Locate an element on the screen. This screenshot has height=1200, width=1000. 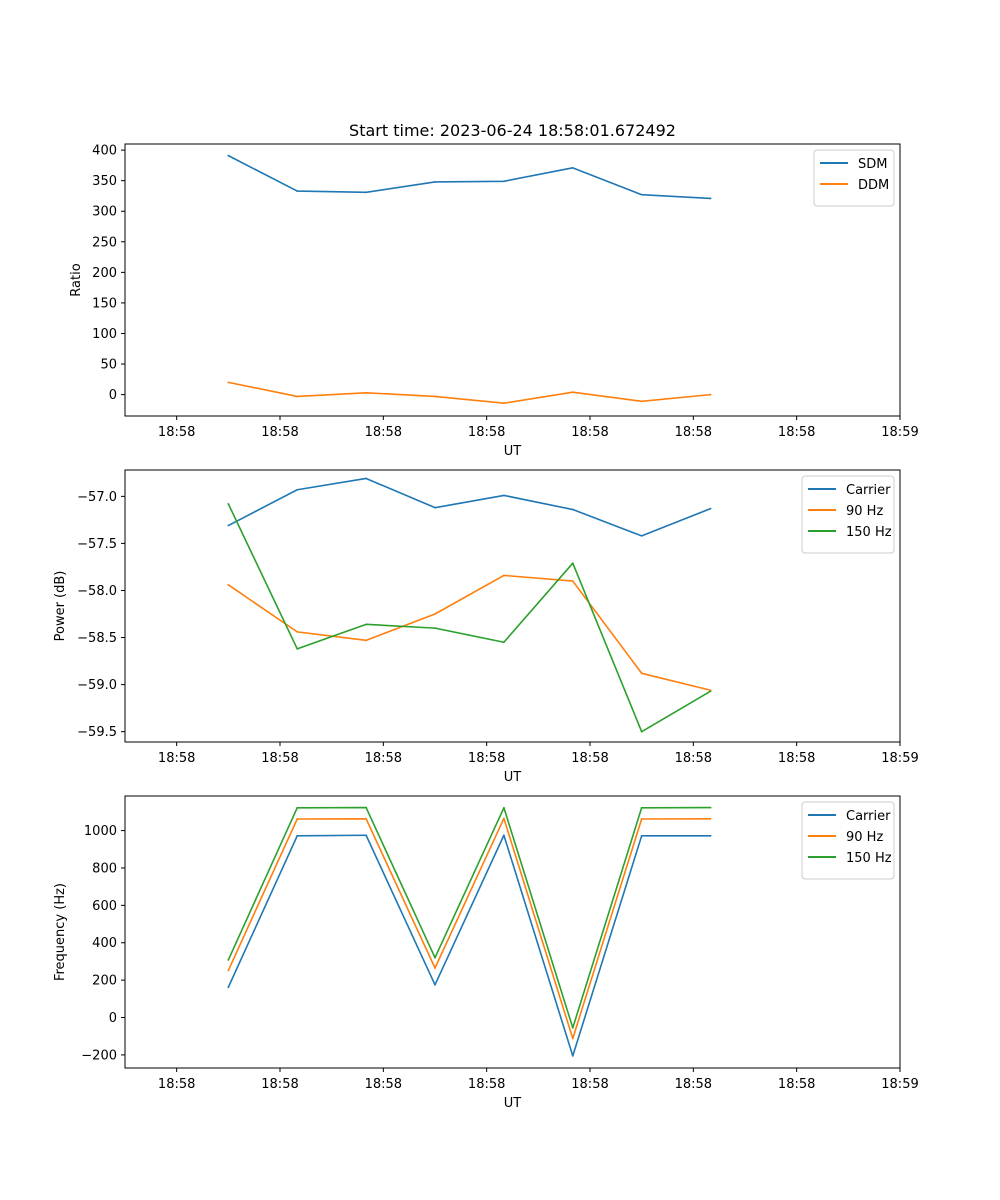
y-tick-label: 250 is located at coordinates (104, 242).